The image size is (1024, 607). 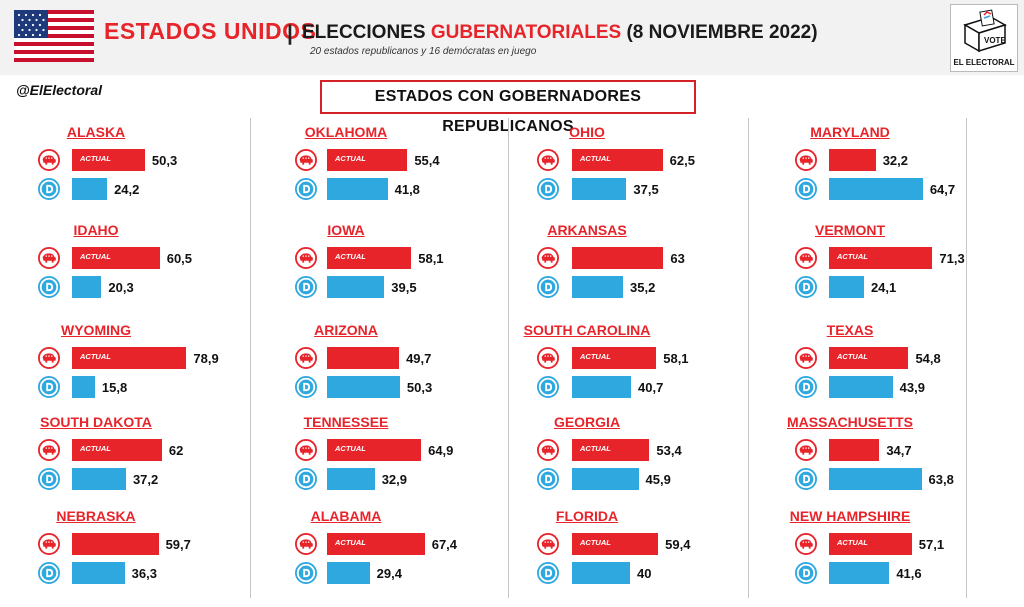 What do you see at coordinates (941, 479) in the screenshot?
I see `democrat-value-label: 63,8` at bounding box center [941, 479].